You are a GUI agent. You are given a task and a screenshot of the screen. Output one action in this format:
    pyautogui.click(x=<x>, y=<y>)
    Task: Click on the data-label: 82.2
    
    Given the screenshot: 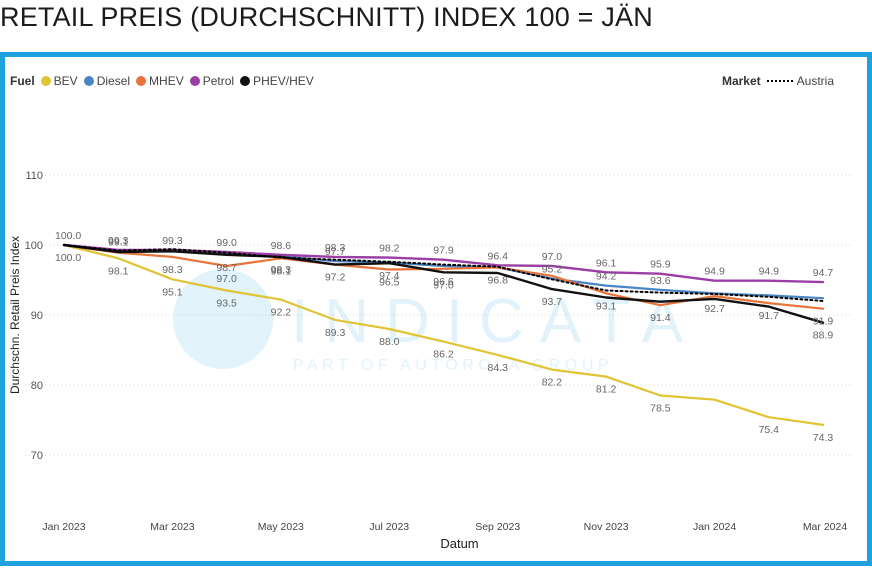 What is the action you would take?
    pyautogui.click(x=552, y=383)
    